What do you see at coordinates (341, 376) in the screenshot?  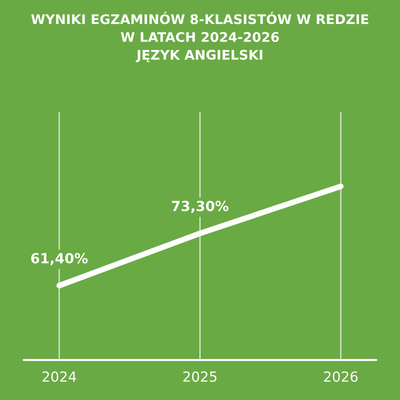 I see `x-tick-label: 2026` at bounding box center [341, 376].